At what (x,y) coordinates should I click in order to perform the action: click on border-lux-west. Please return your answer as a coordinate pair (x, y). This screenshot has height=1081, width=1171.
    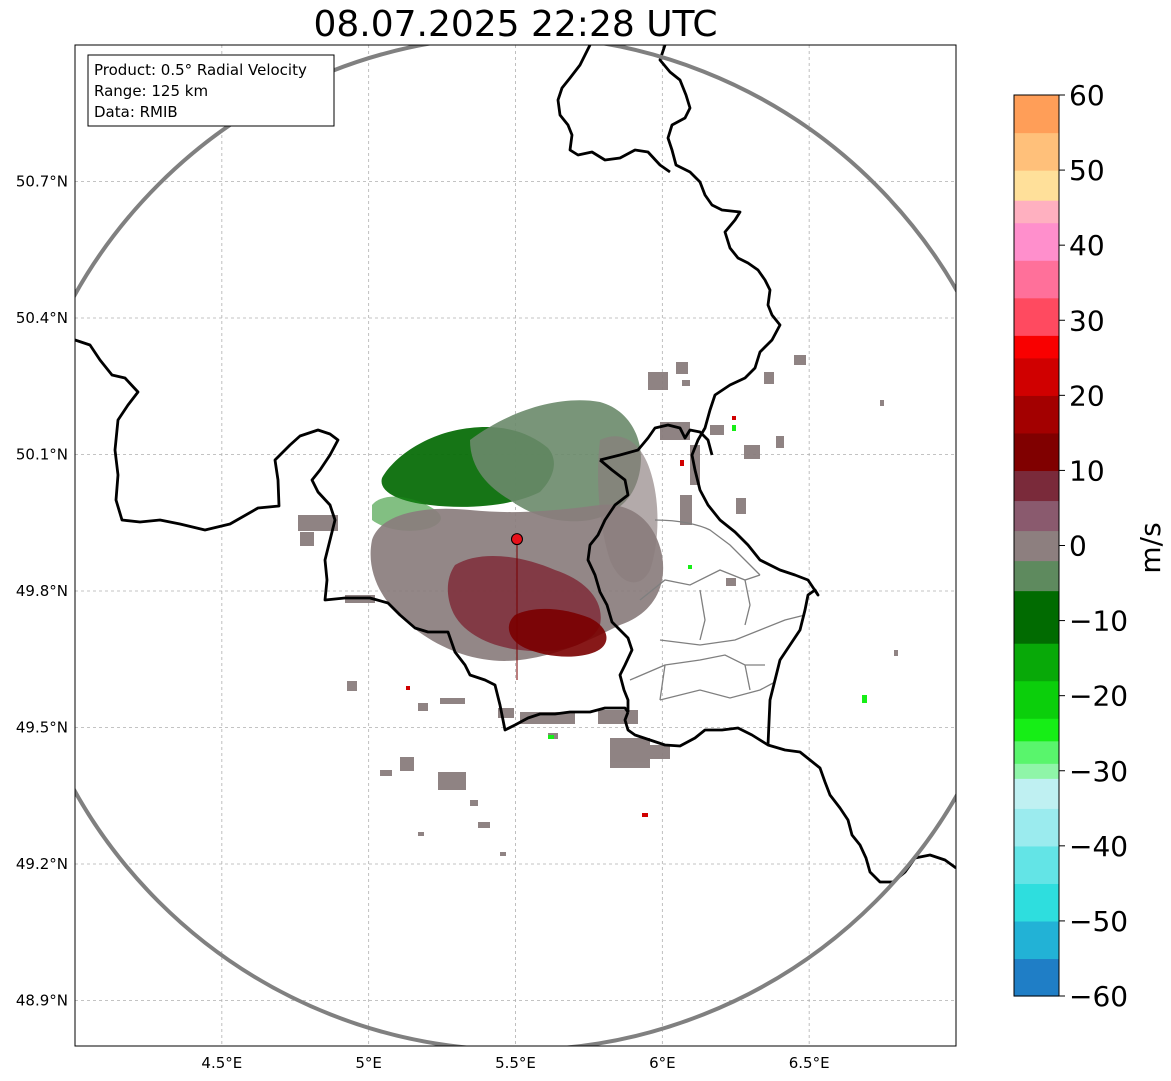
    Looking at the image, I should click on (789, 797).